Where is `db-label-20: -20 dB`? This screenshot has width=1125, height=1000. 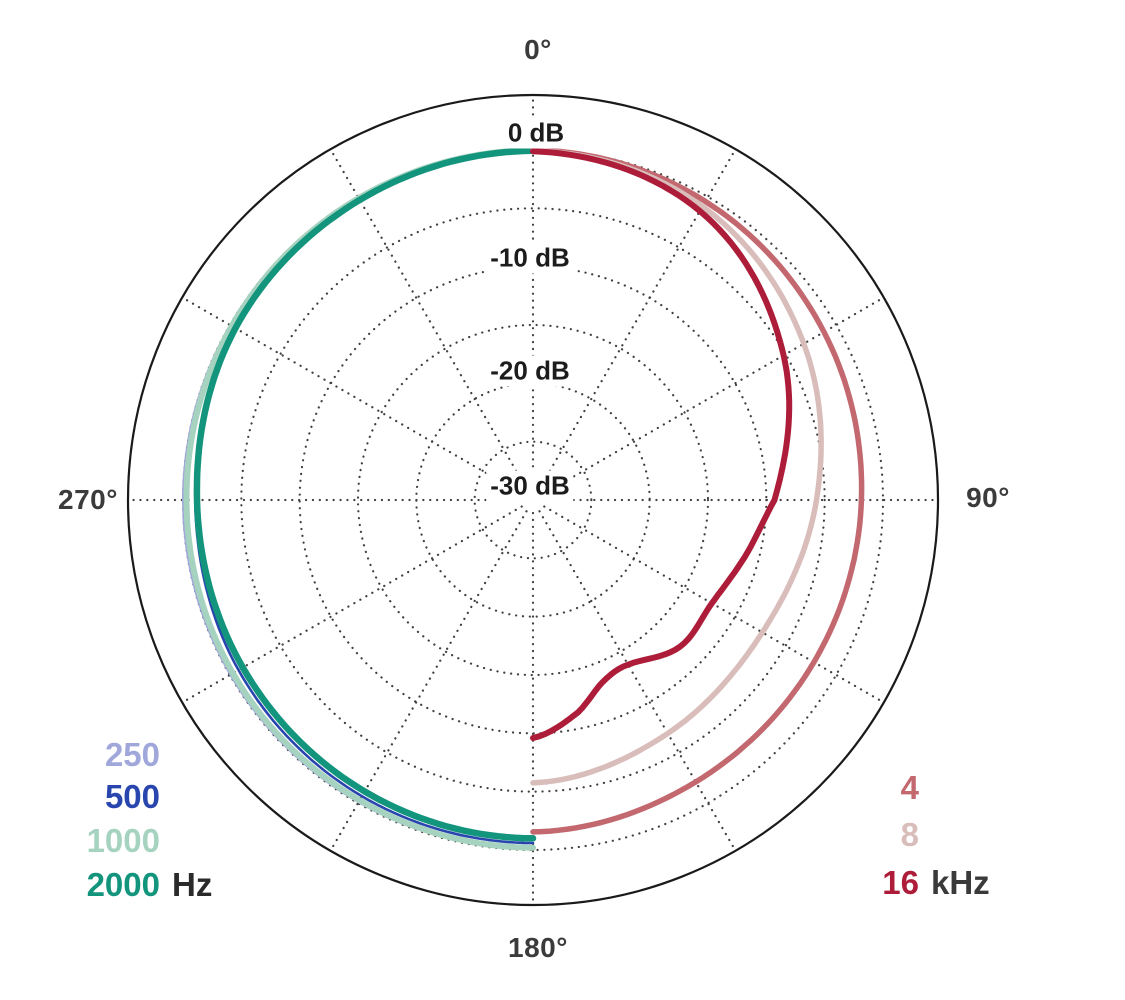
db-label-20: -20 dB is located at coordinates (530, 371).